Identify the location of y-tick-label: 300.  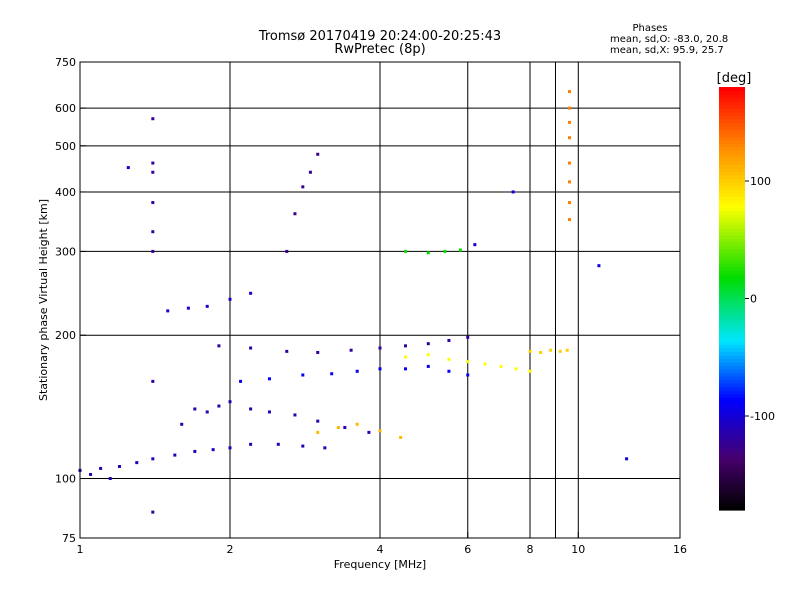
(65, 251).